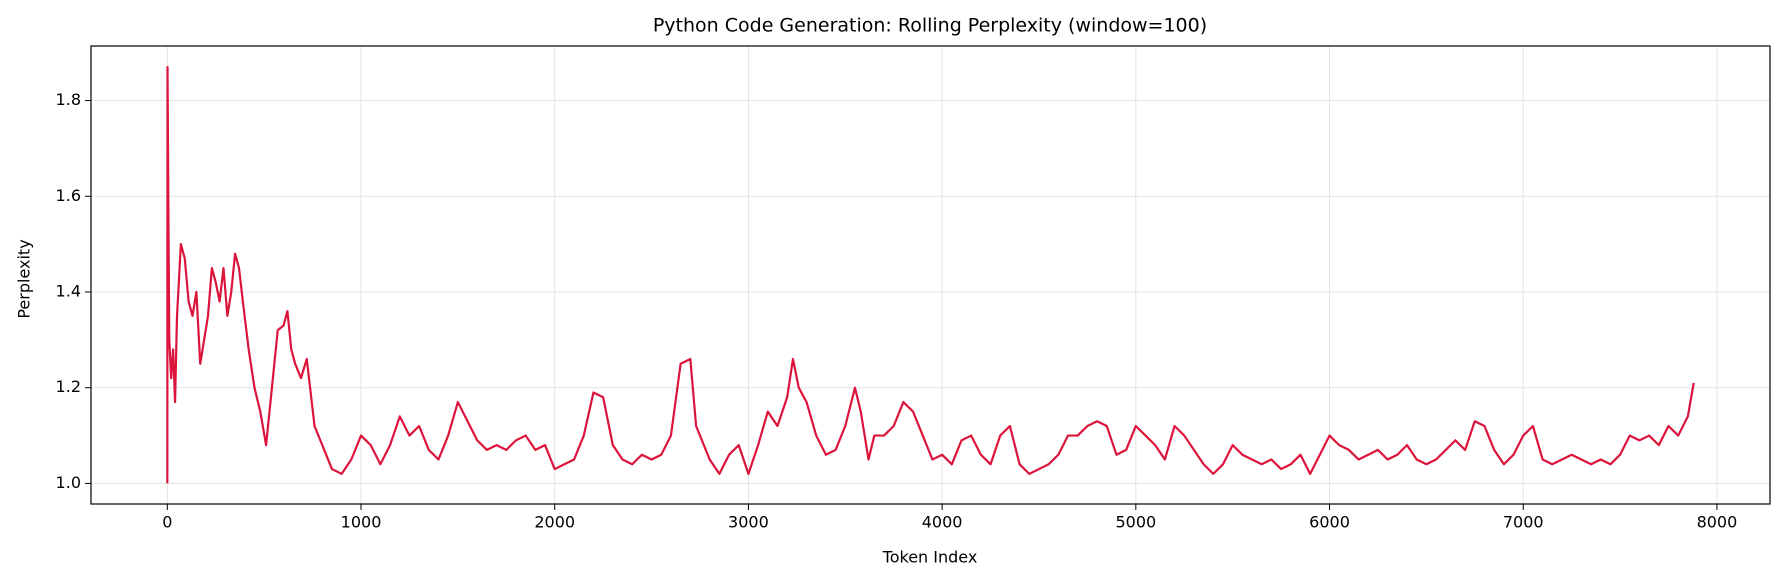  I want to click on y-tick-label: 1.6, so click(68, 195).